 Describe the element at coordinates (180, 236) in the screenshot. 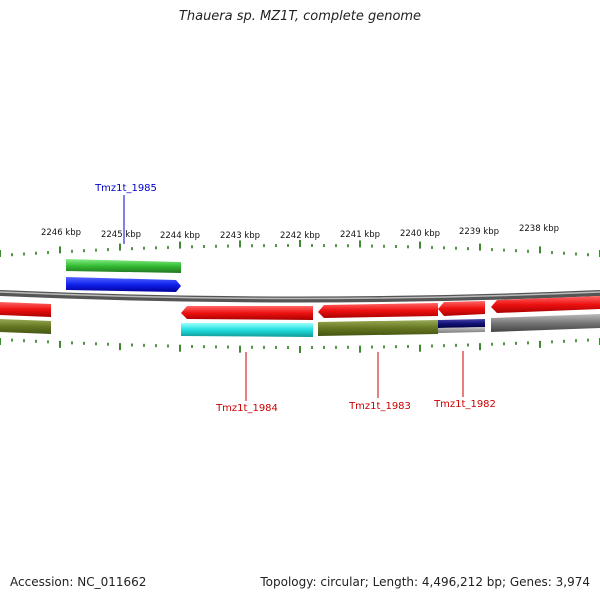

I see `tick-label: 2244 kbp` at that location.